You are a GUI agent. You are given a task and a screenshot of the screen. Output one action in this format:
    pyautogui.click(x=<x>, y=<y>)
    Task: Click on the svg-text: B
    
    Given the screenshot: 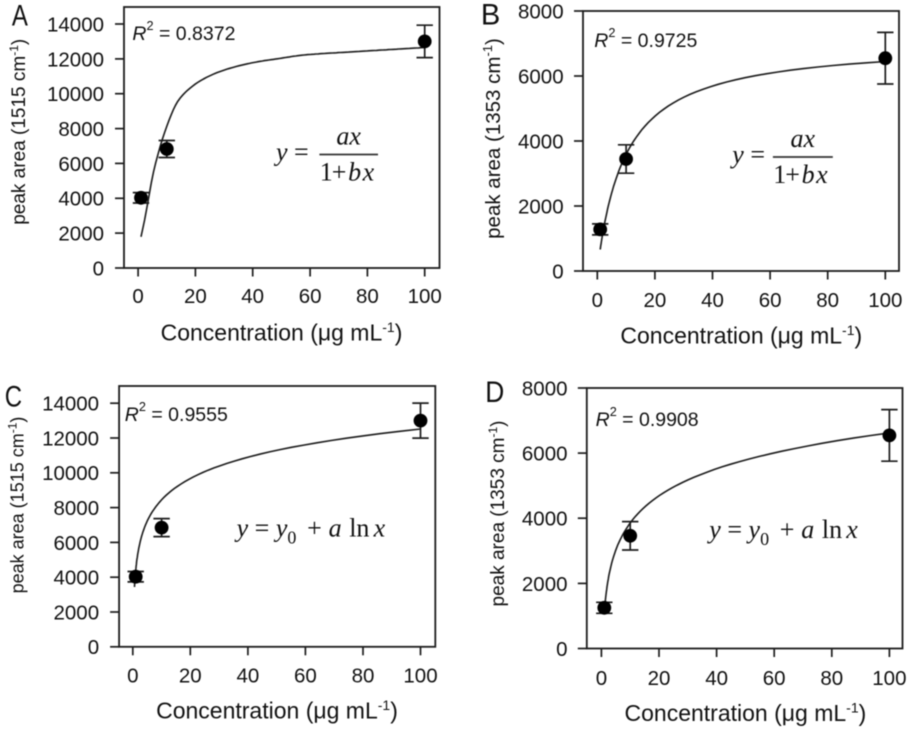 What is the action you would take?
    pyautogui.click(x=490, y=16)
    